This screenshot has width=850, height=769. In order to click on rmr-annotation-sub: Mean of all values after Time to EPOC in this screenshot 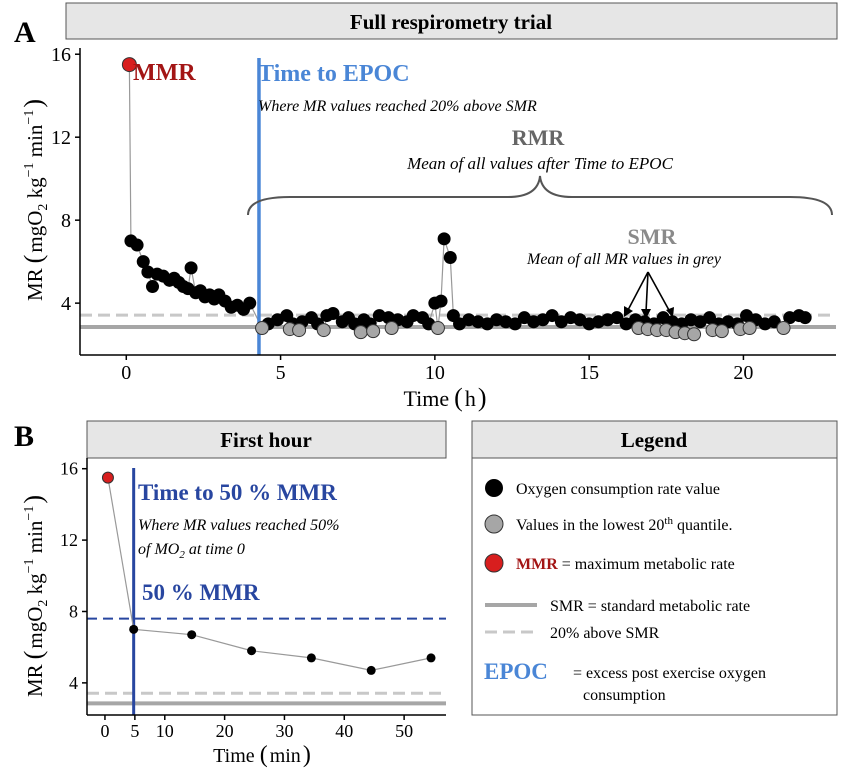, I will do `click(539, 163)`.